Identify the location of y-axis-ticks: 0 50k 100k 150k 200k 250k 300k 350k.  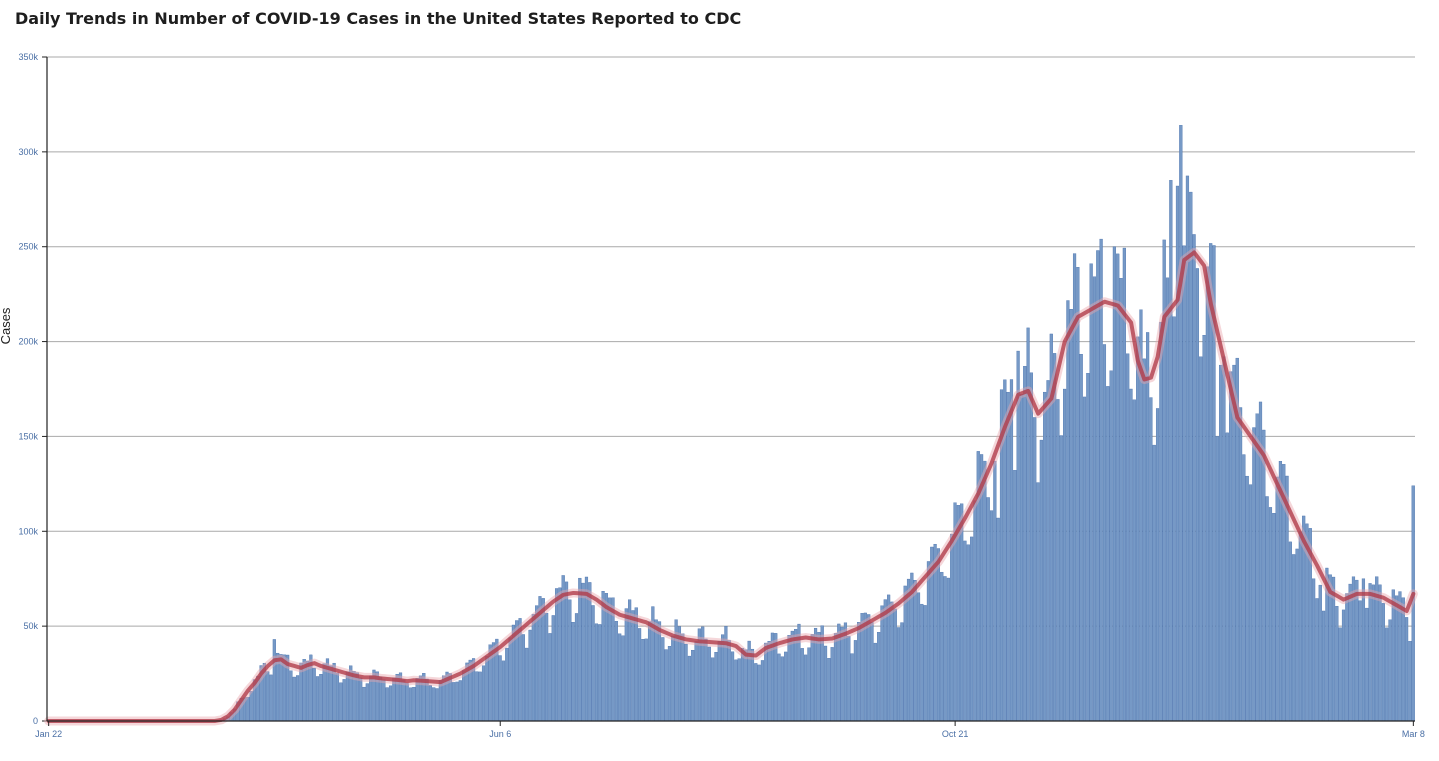
(32, 389).